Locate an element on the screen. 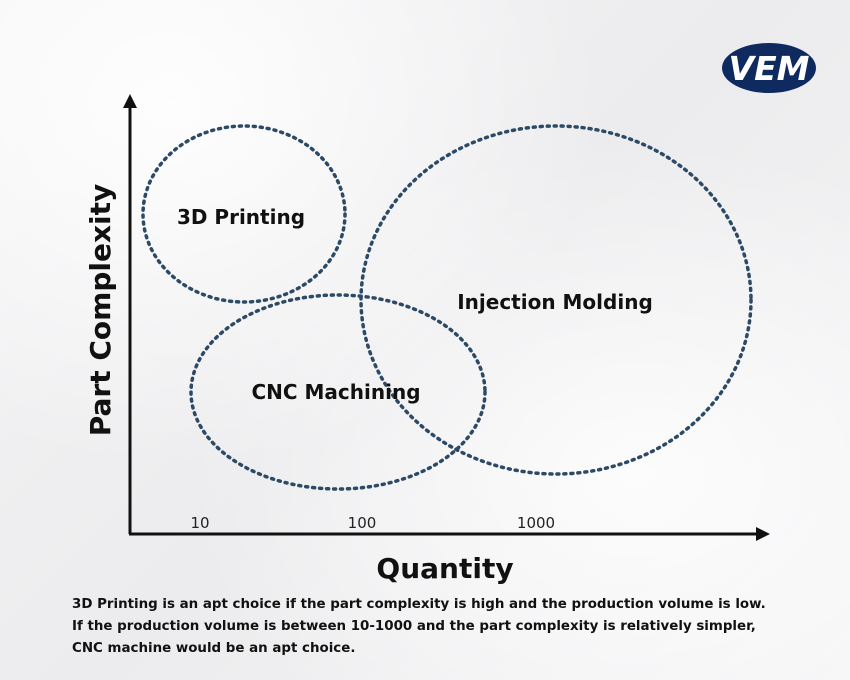 This screenshot has height=680, width=850. logo-text: VEM is located at coordinates (769, 68).